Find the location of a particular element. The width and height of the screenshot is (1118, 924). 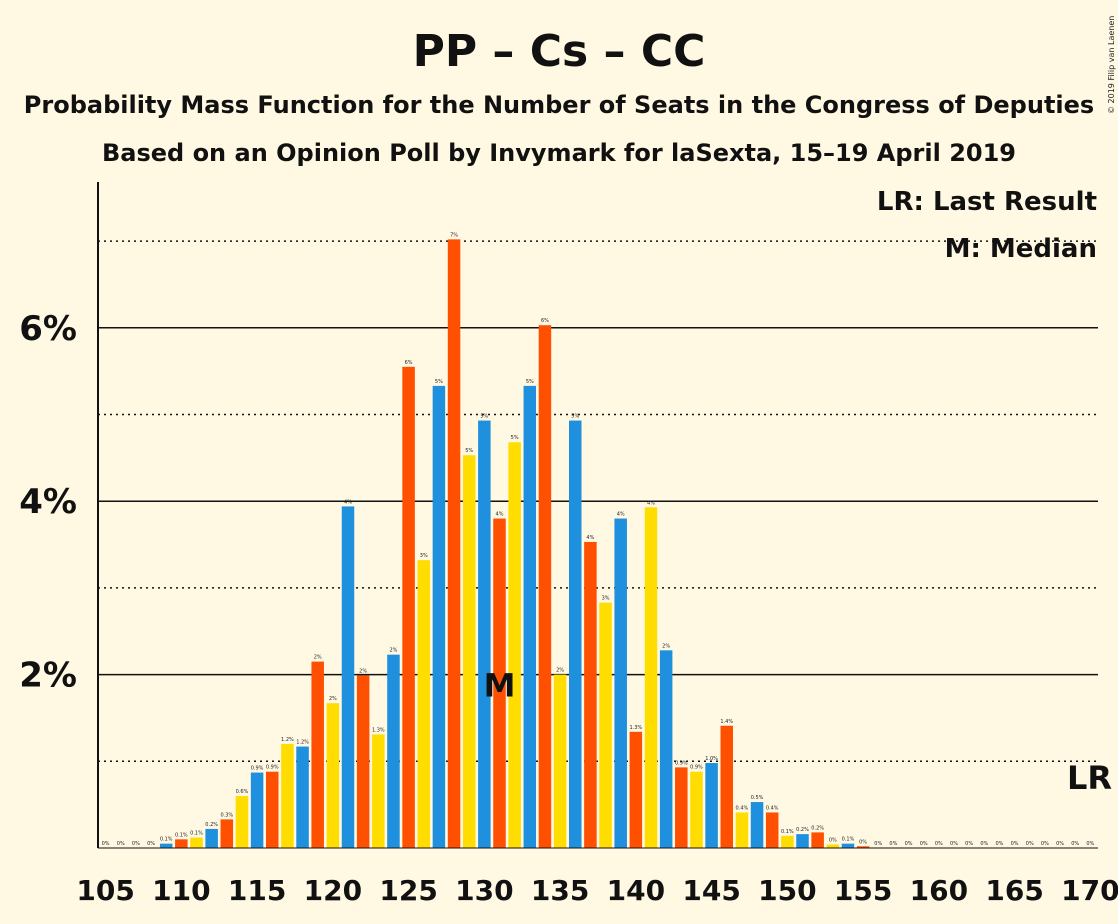

bar-label-seat-117: 1.2% is located at coordinates (287, 740).